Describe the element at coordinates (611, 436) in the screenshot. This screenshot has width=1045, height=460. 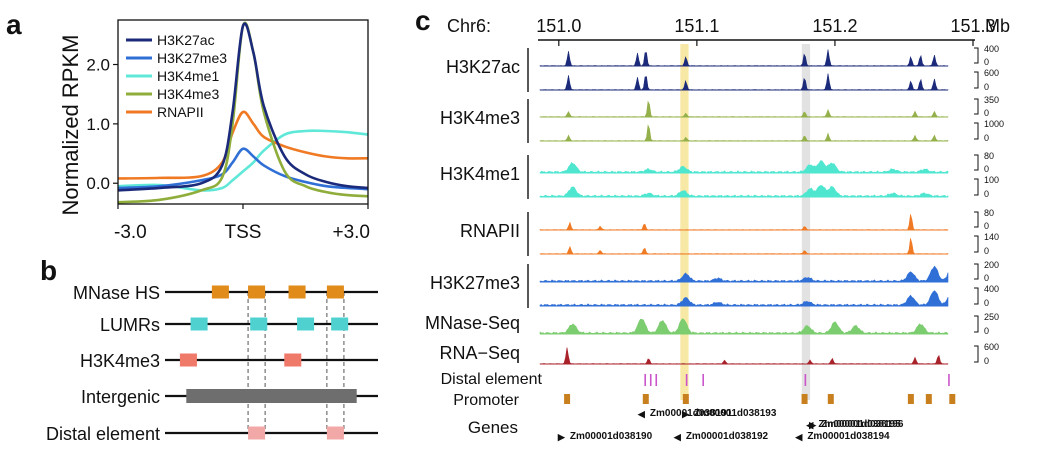
I see `gene-name: Zm00001d038190` at that location.